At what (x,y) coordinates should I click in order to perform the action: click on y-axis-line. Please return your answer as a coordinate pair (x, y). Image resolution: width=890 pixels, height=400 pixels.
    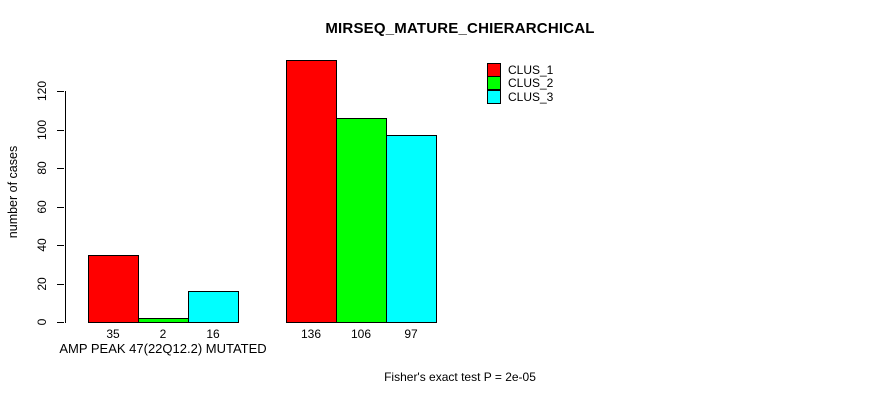
    Looking at the image, I should click on (65, 207).